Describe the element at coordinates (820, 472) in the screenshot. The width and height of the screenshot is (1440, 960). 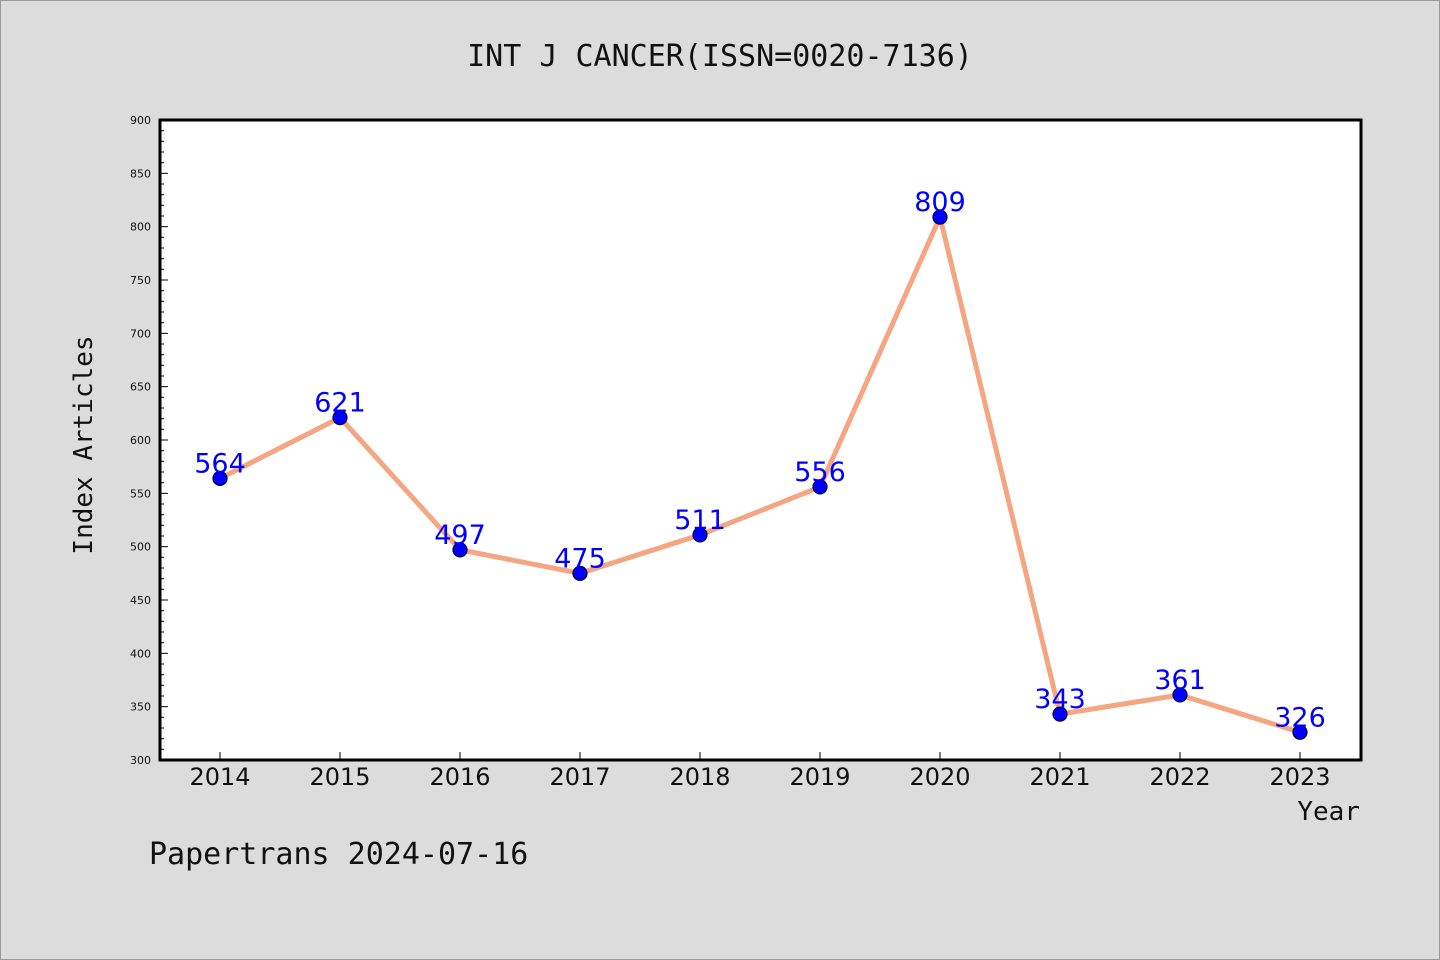
I see `data-label: 556` at that location.